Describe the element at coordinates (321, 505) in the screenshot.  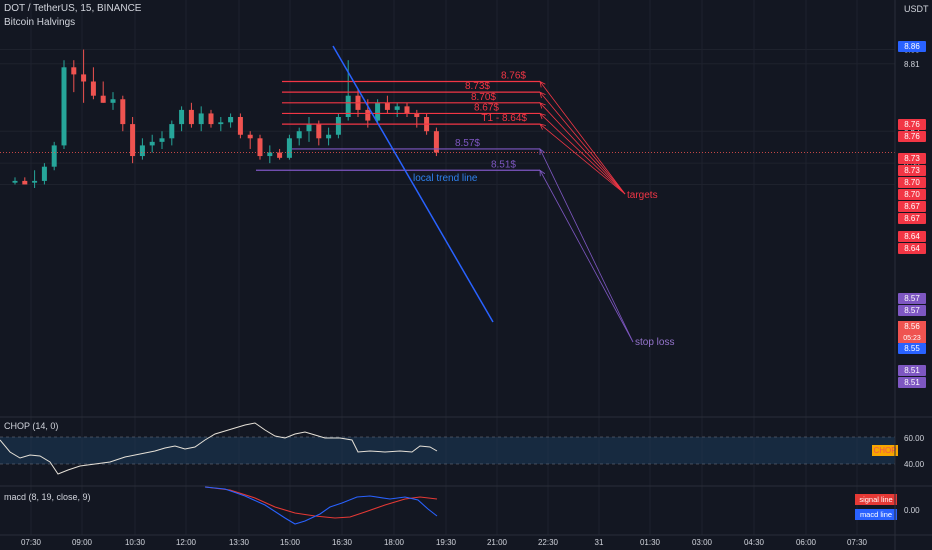
I see `macd-line` at that location.